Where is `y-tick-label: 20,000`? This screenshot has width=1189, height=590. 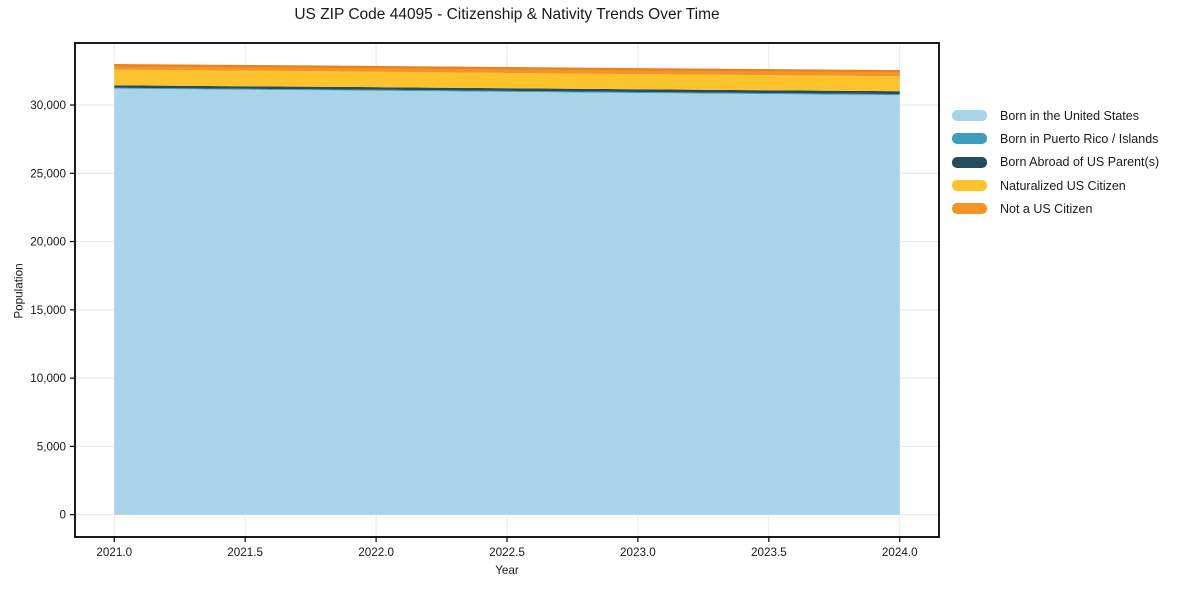
y-tick-label: 20,000 is located at coordinates (48, 242).